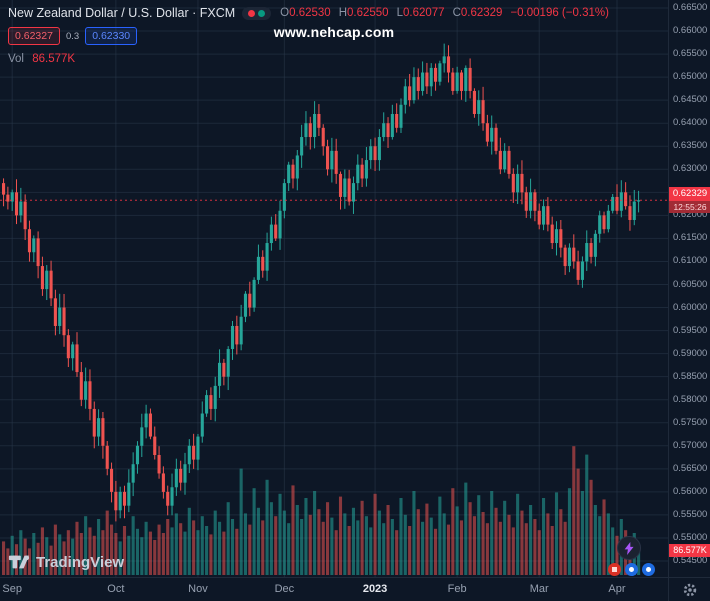  Describe the element at coordinates (690, 100) in the screenshot. I see `price-tick-label: 0.64500` at that location.